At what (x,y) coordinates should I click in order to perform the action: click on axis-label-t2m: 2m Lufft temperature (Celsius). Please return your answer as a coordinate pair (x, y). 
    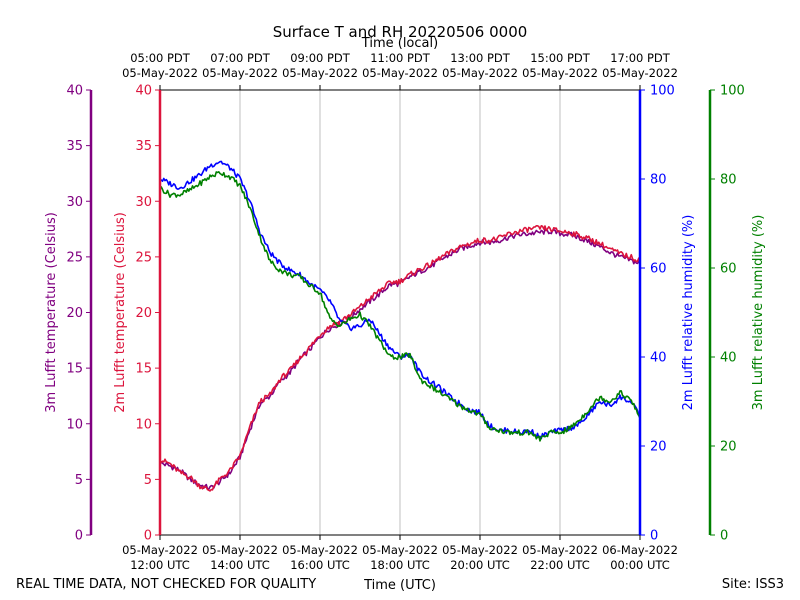
    Looking at the image, I should click on (120, 312).